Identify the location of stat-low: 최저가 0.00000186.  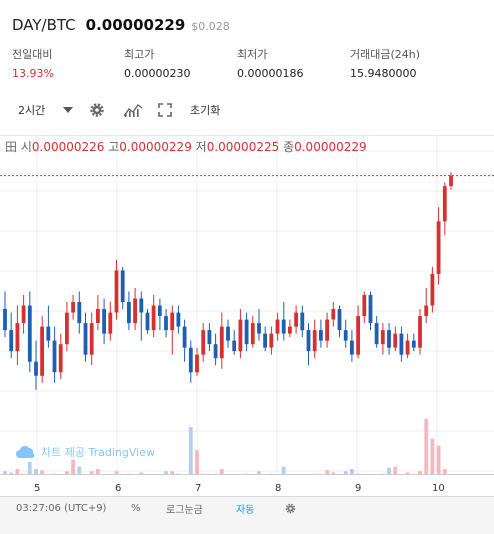
(270, 63).